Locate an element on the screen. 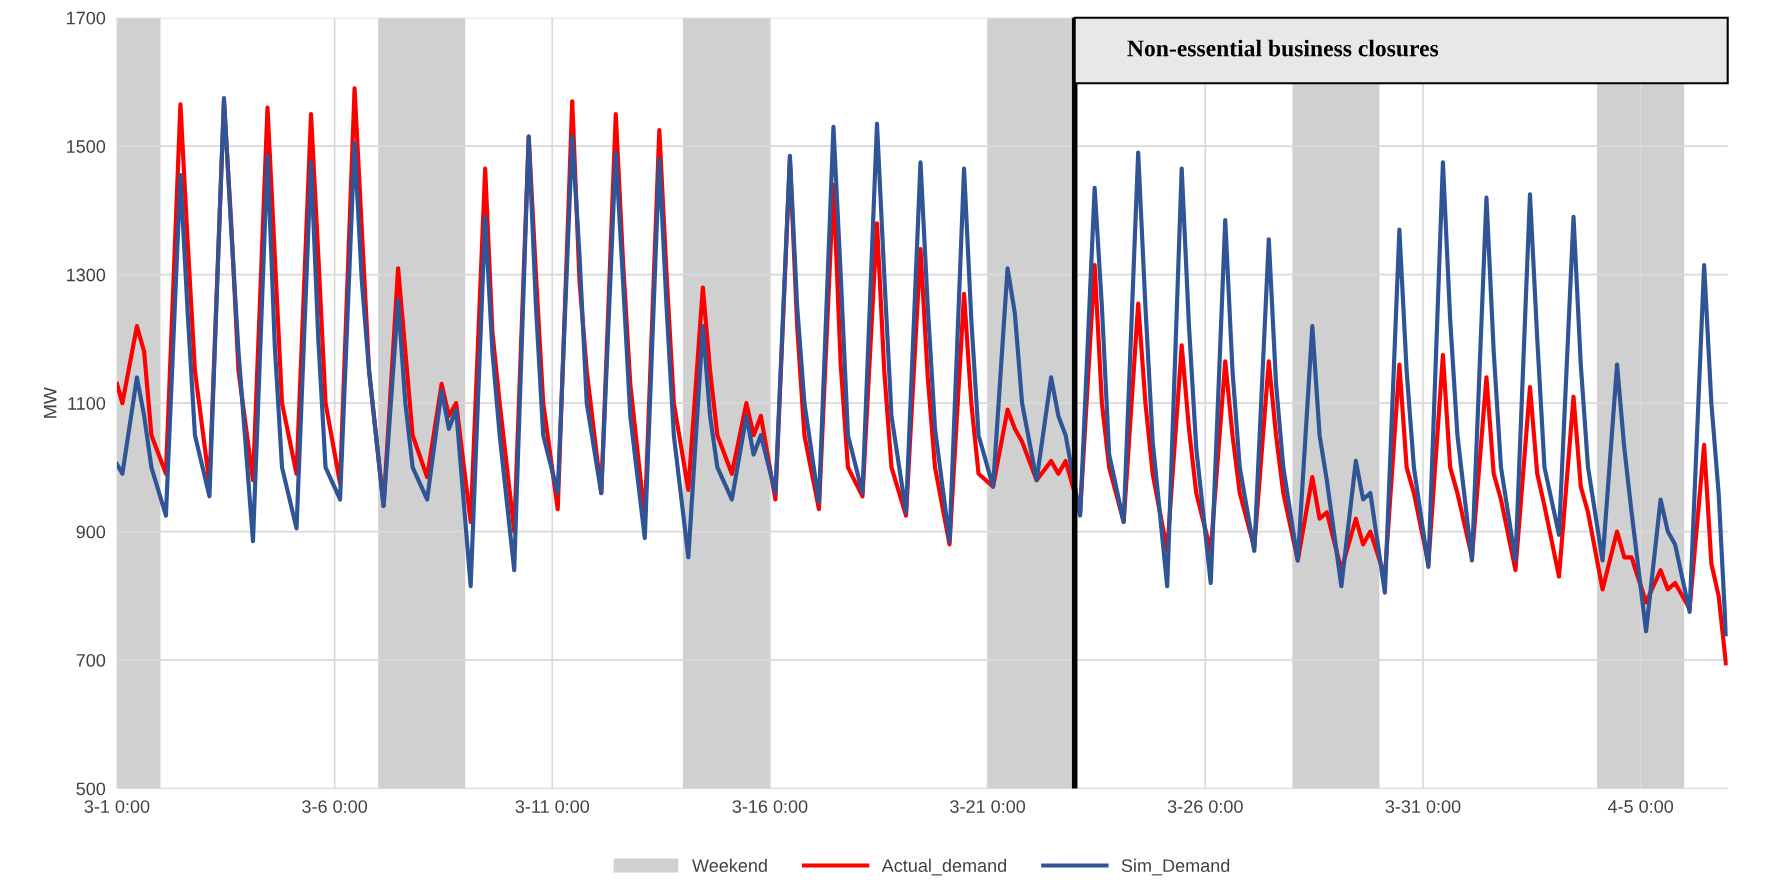  legend-label: Sim_Demand is located at coordinates (1175, 867).